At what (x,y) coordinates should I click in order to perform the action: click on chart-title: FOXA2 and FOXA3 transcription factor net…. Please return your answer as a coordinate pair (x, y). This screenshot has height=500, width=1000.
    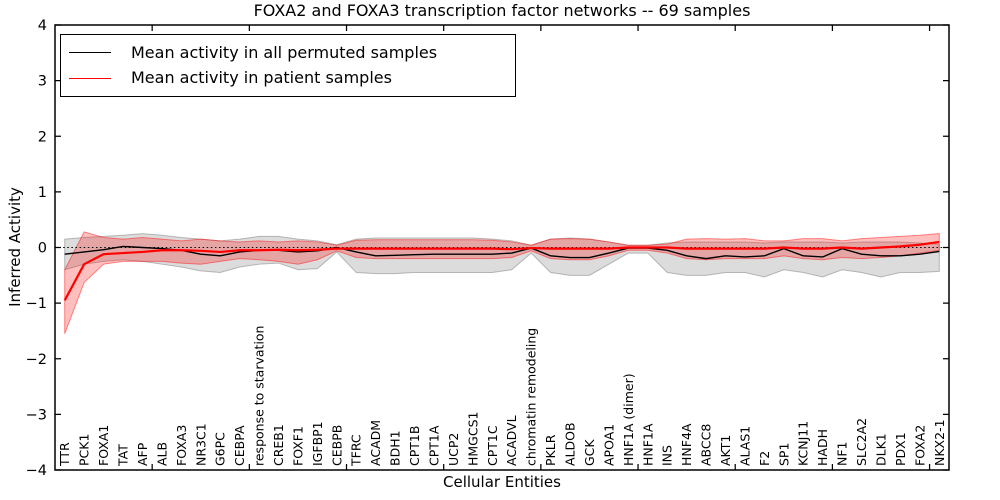
    Looking at the image, I should click on (502, 10).